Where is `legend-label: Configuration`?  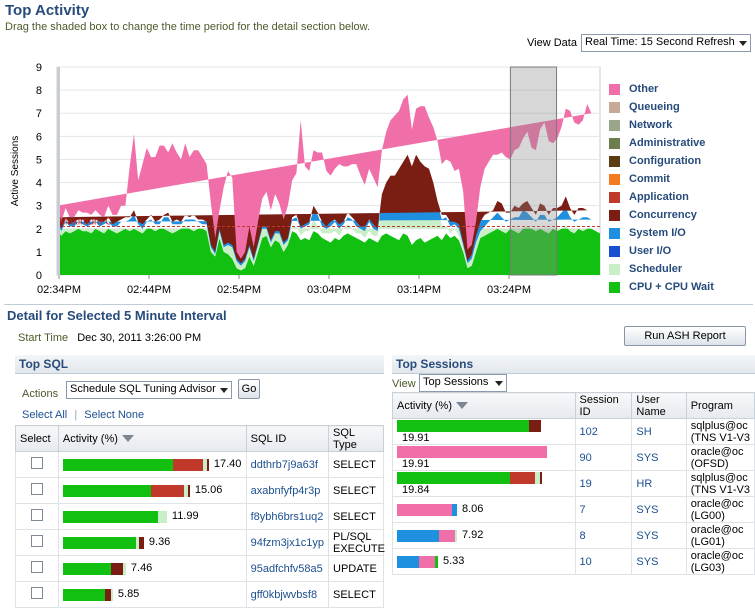 legend-label: Configuration is located at coordinates (665, 161).